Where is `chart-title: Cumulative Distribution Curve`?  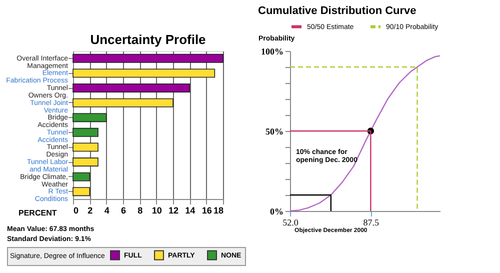 chart-title: Cumulative Distribution Curve is located at coordinates (337, 11).